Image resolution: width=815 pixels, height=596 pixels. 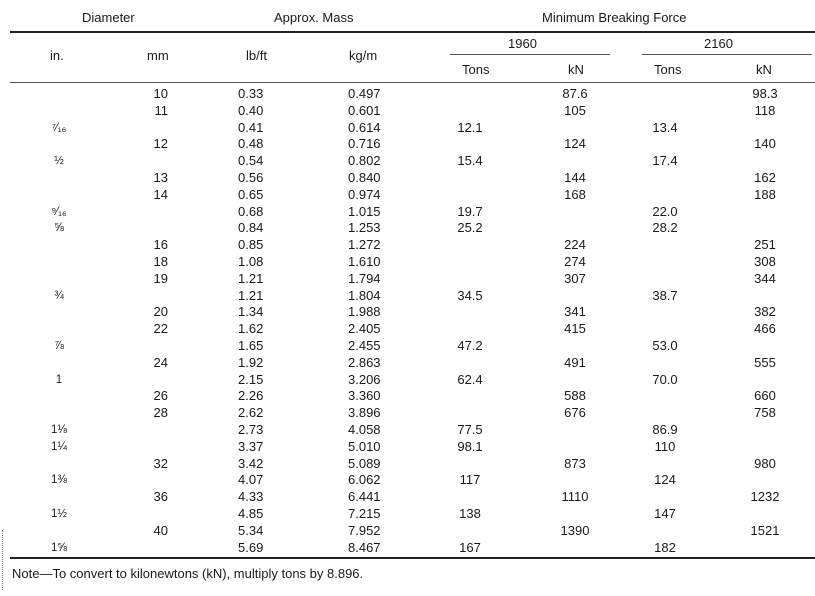 What do you see at coordinates (364, 362) in the screenshot?
I see `cell-kg-m: 2.863` at bounding box center [364, 362].